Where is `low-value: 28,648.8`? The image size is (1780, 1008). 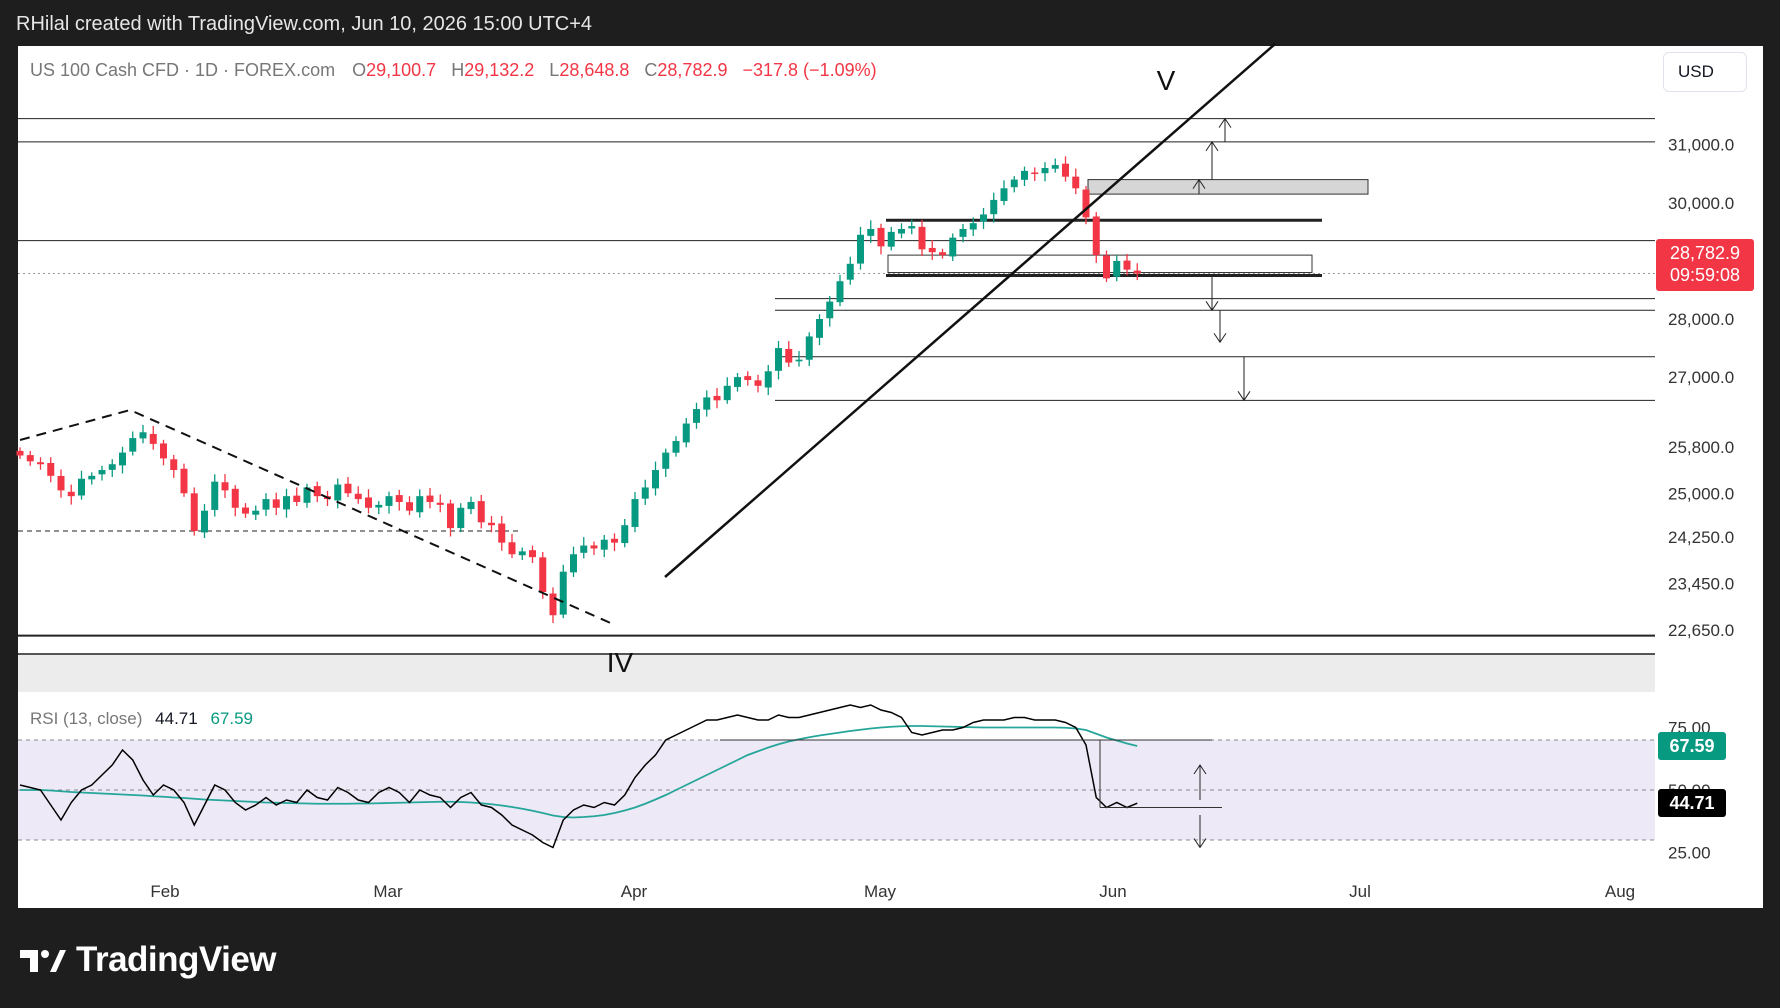 low-value: 28,648.8 is located at coordinates (594, 70).